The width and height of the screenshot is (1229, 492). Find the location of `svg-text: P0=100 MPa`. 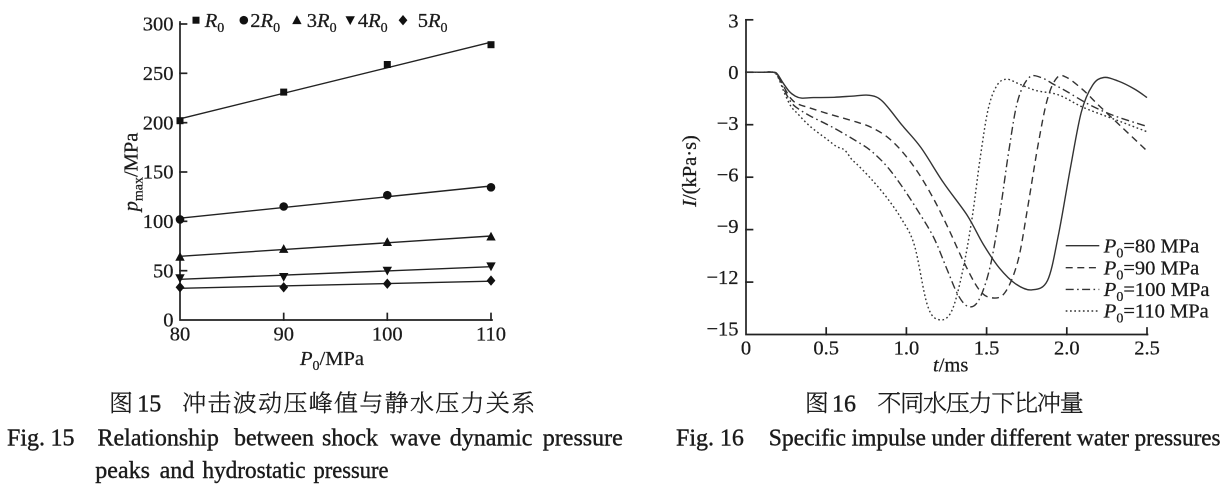

svg-text: P0=100 MPa is located at coordinates (1156, 292).